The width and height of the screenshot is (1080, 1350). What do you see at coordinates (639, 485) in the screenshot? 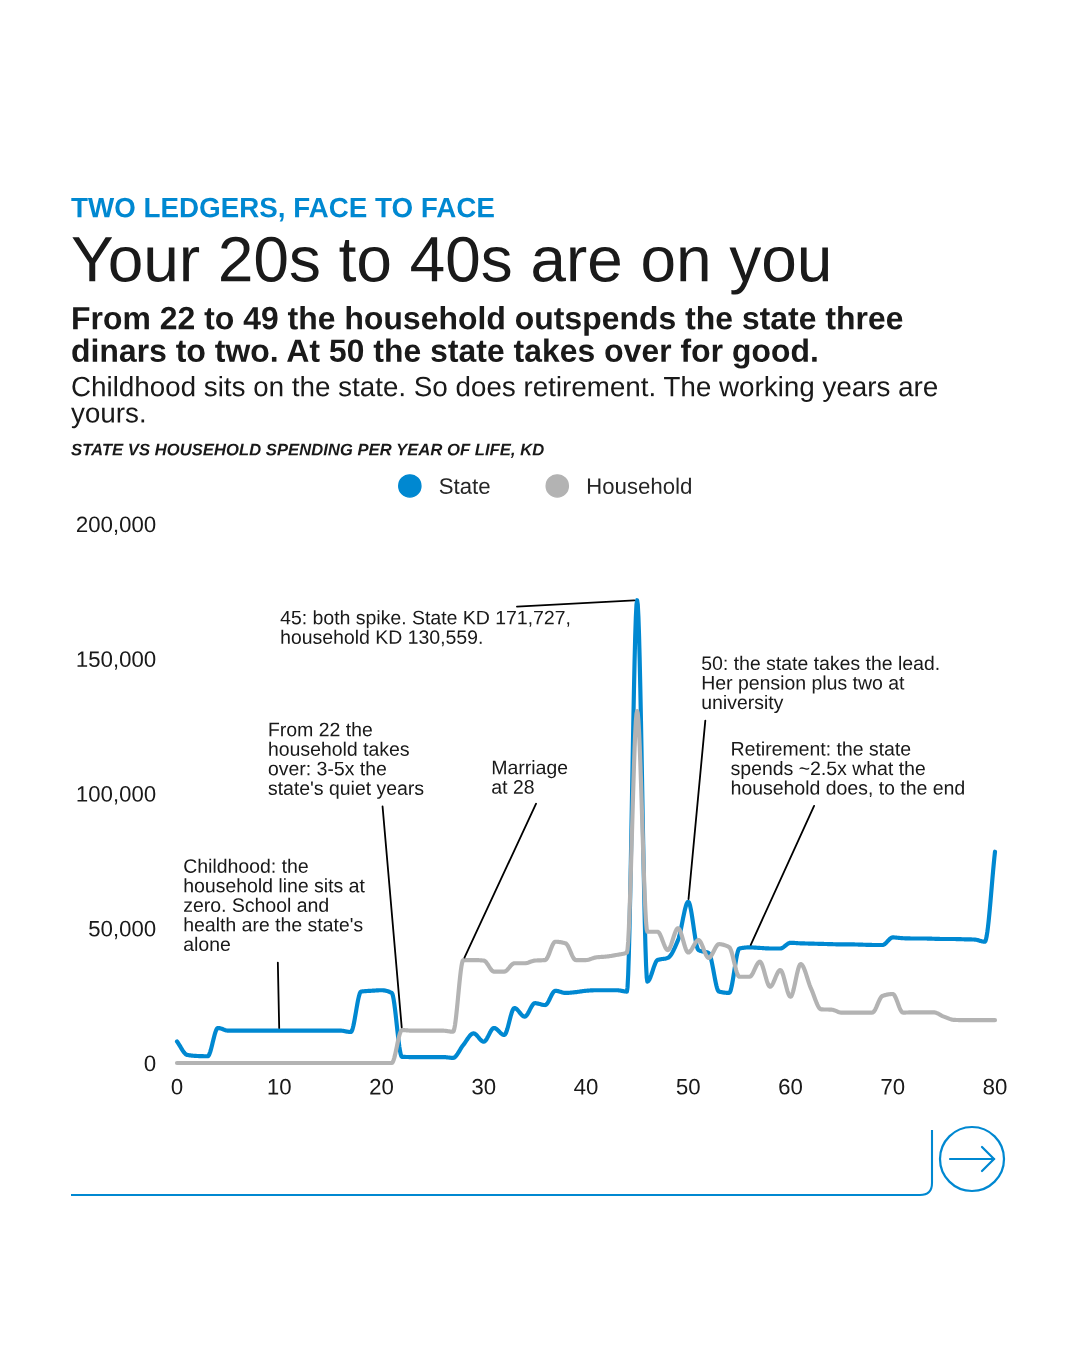
I see `legend-label: Household` at bounding box center [639, 485].